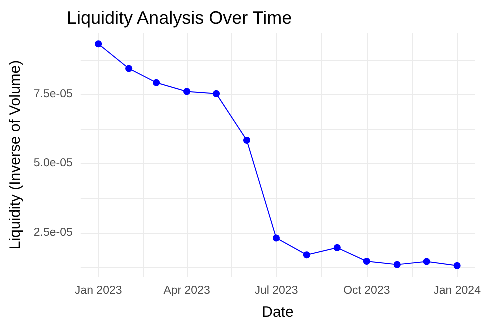 The width and height of the screenshot is (489, 325). Describe the element at coordinates (187, 291) in the screenshot. I see `x-tick-label: Apr 2023` at that location.